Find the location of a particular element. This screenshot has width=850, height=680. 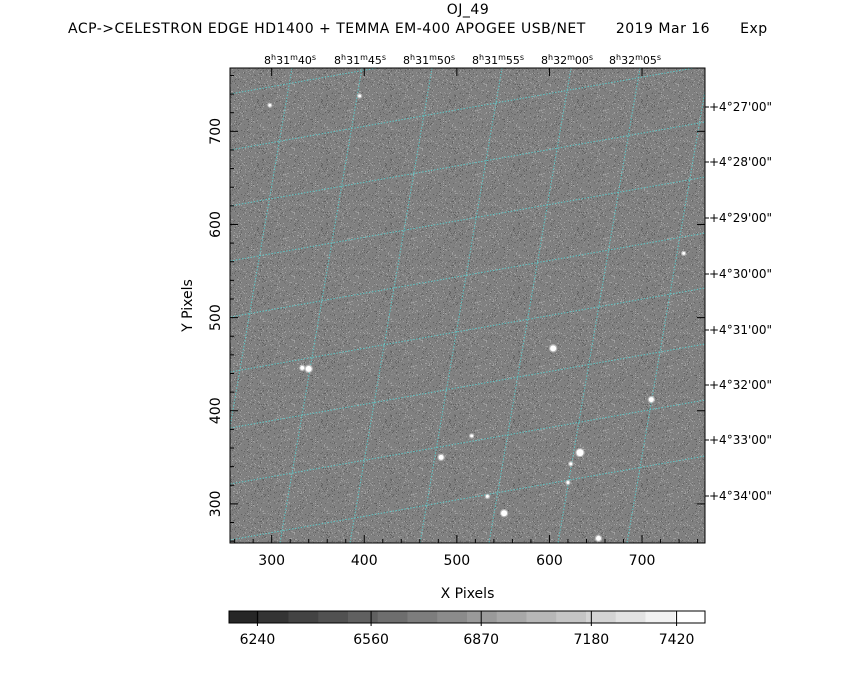

y-axis-label: Y Pixels is located at coordinates (188, 306).